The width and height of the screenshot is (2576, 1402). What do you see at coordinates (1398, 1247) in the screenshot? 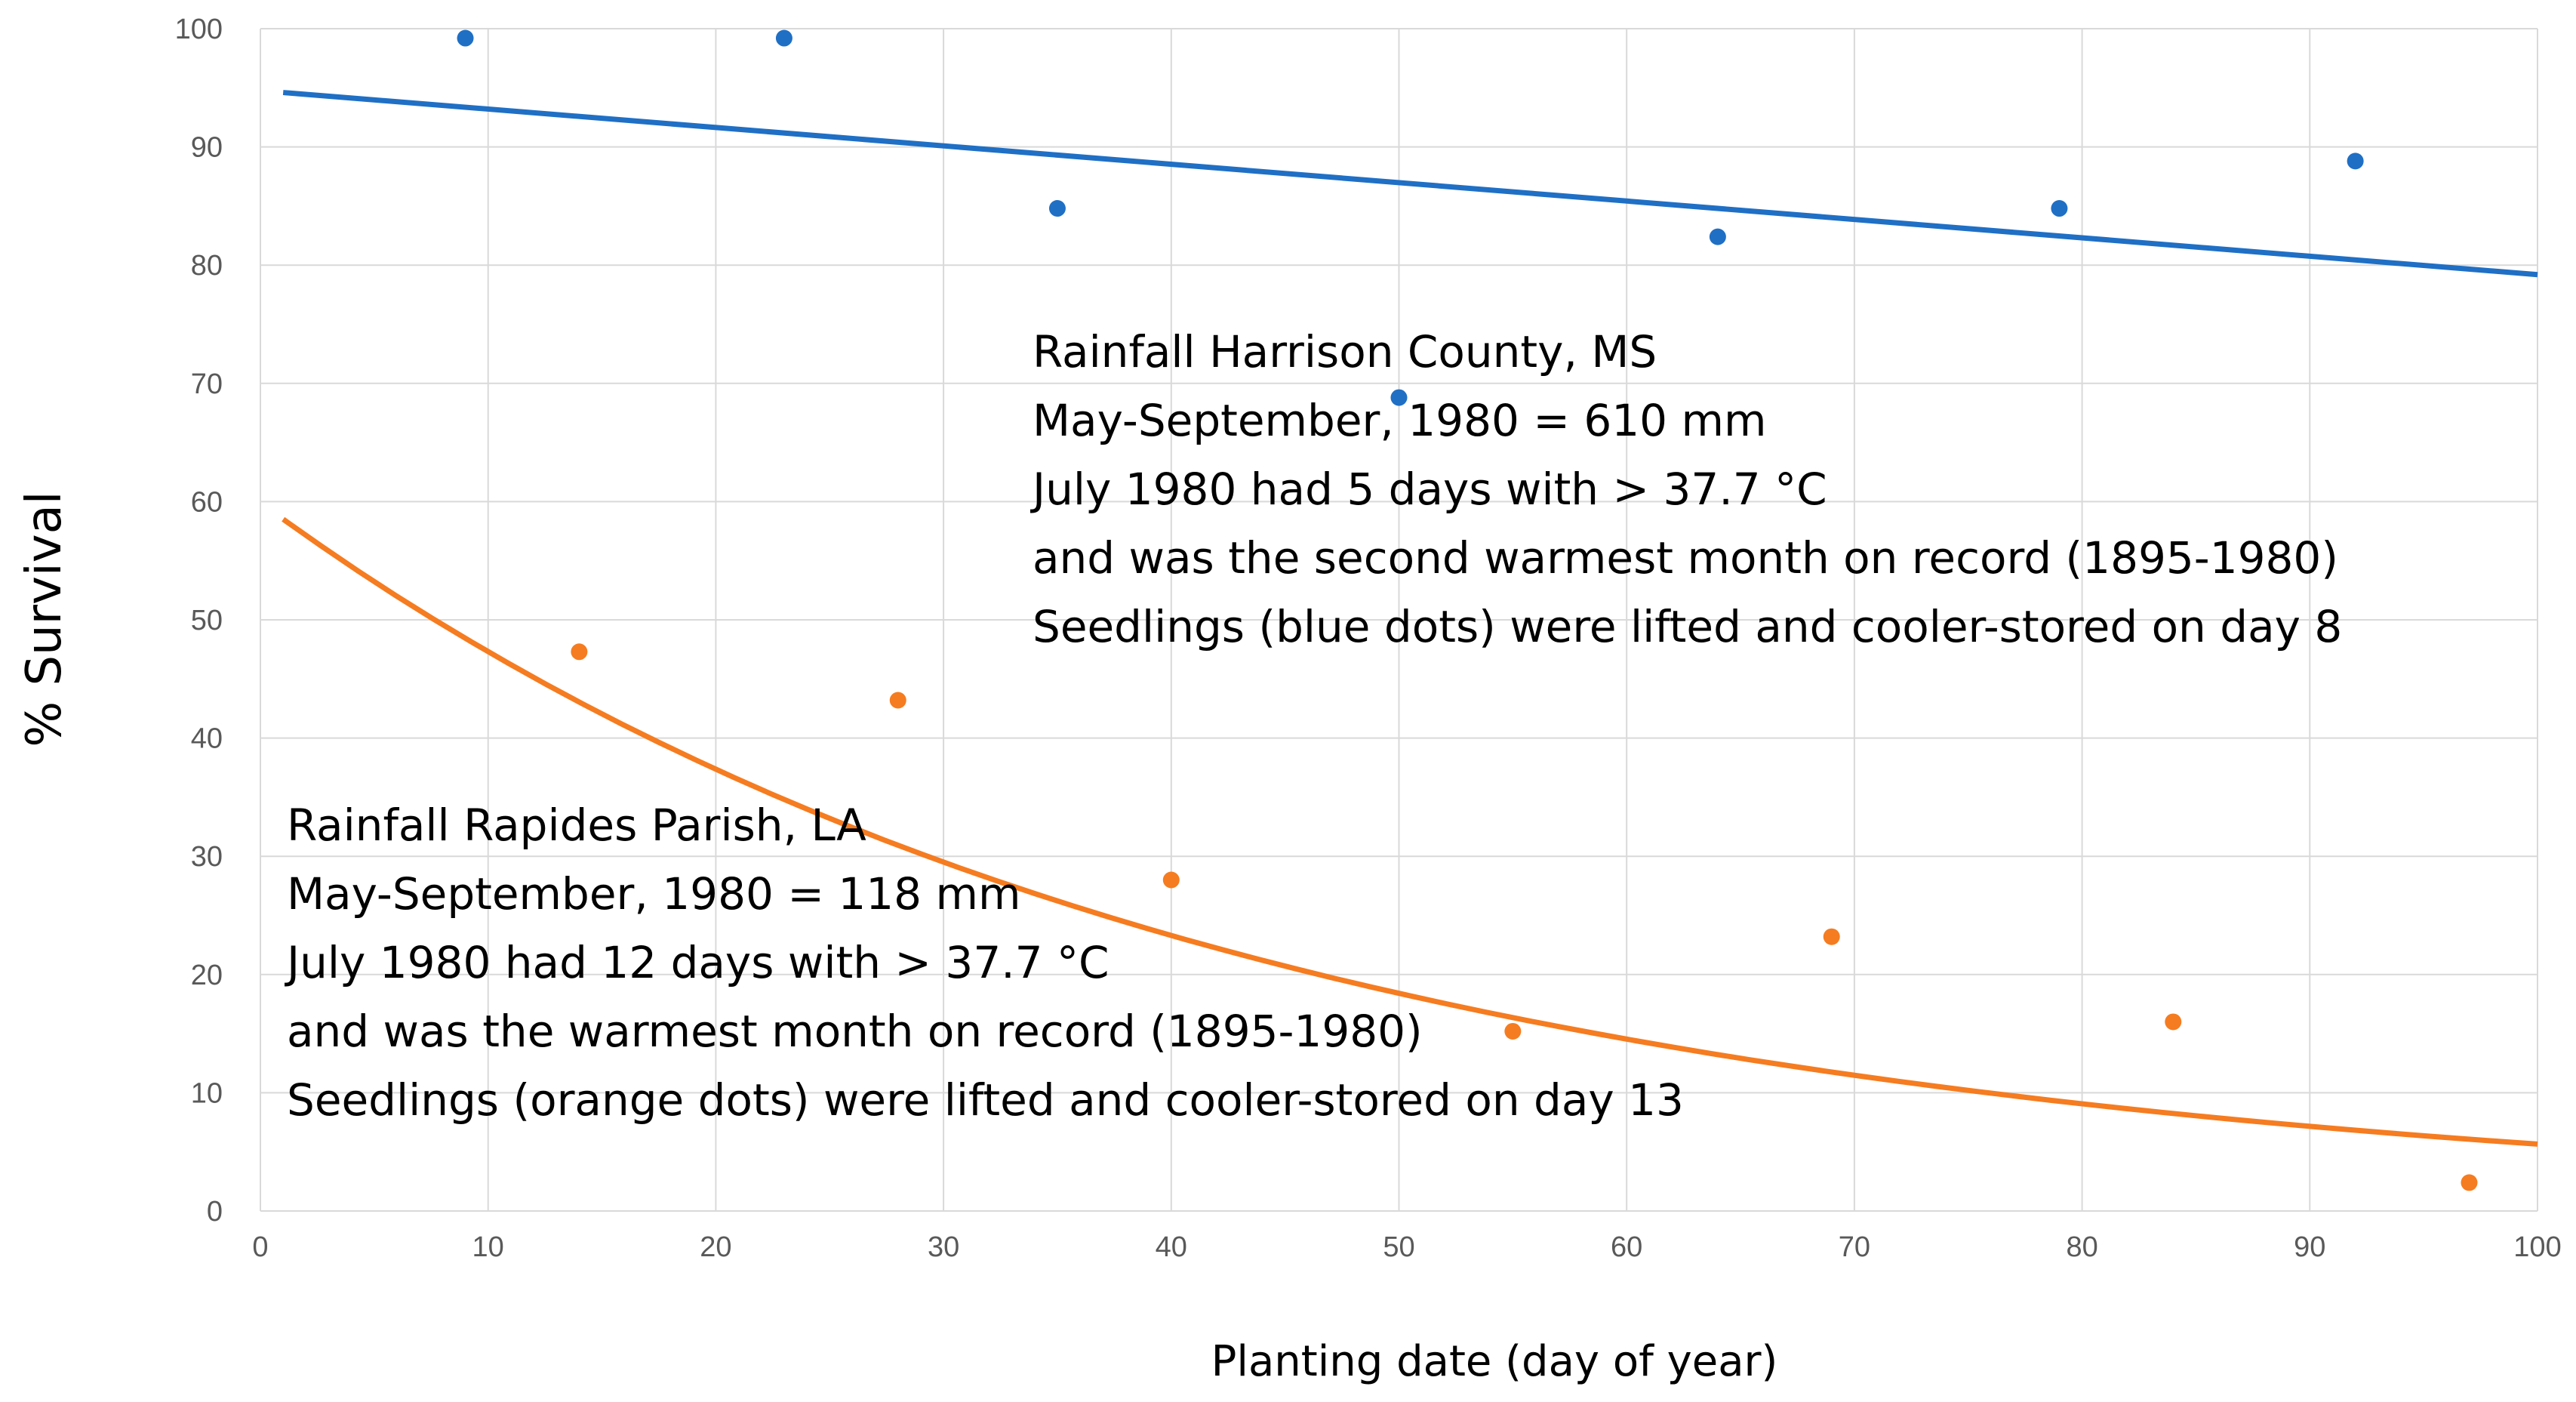
I see `x-tick-label: 50` at bounding box center [1398, 1247].